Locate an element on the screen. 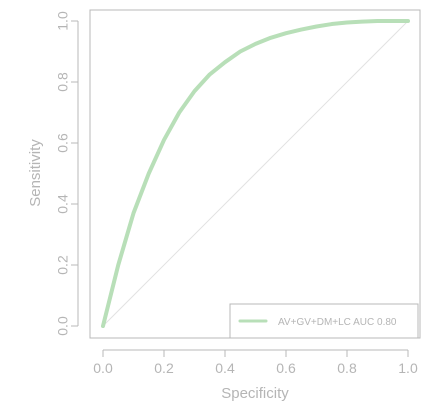  y-tick-label: 0.2 is located at coordinates (63, 265).